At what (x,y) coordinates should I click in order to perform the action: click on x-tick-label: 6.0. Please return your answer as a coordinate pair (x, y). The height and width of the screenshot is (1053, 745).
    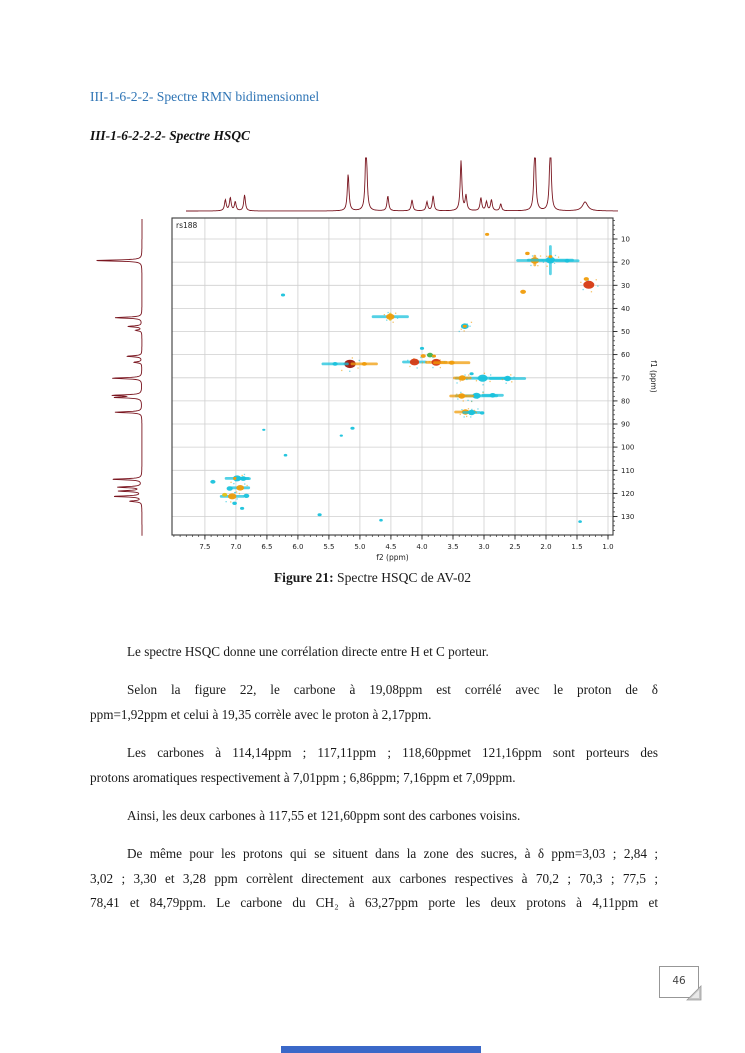
    Looking at the image, I should click on (297, 547).